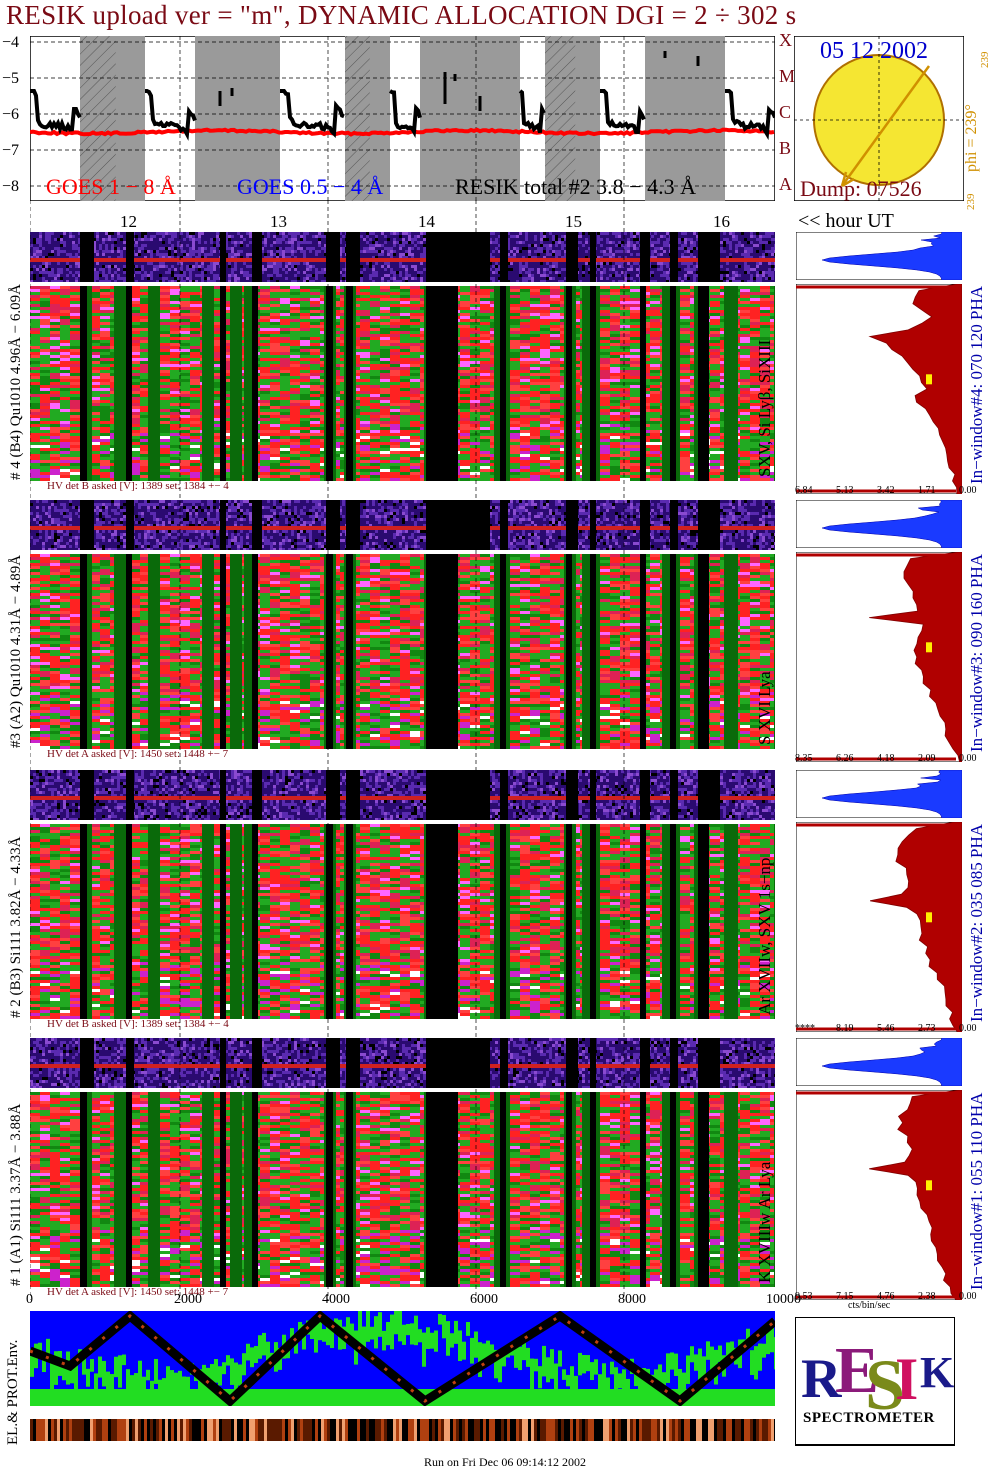 The image size is (1004, 1477). I want to click on logo-letter: E, so click(857, 1370).